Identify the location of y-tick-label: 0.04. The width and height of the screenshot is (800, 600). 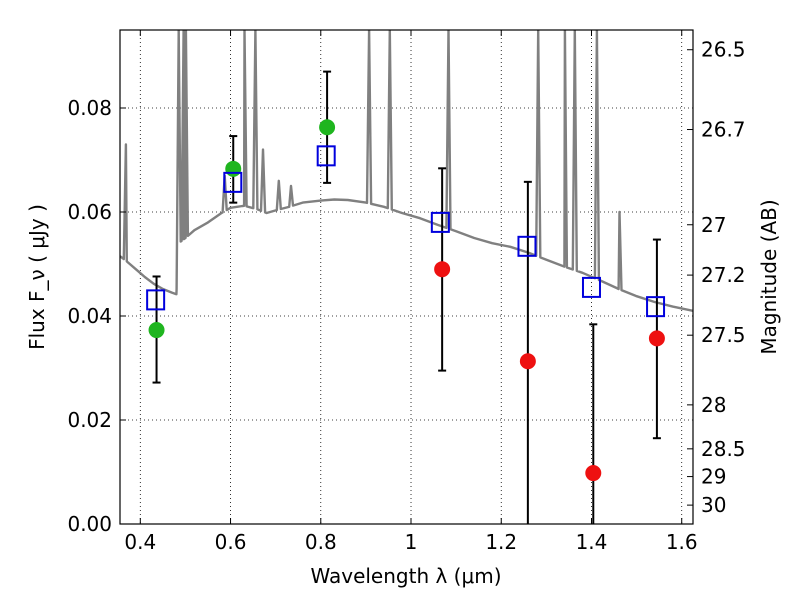
(89, 316).